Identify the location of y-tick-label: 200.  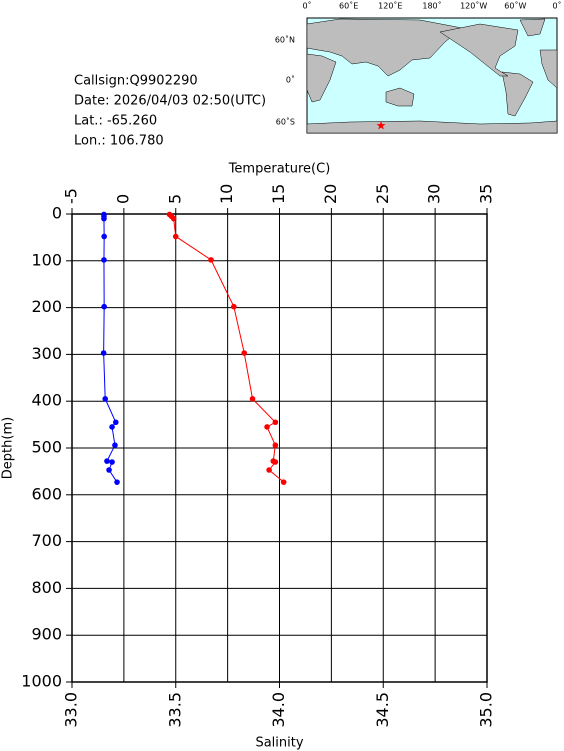
(46, 306).